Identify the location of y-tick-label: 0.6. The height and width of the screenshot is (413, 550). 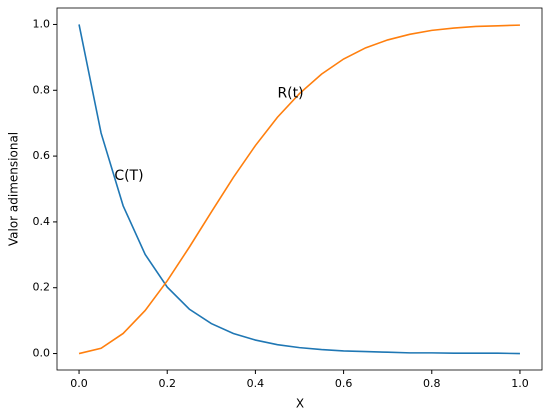
(42, 155).